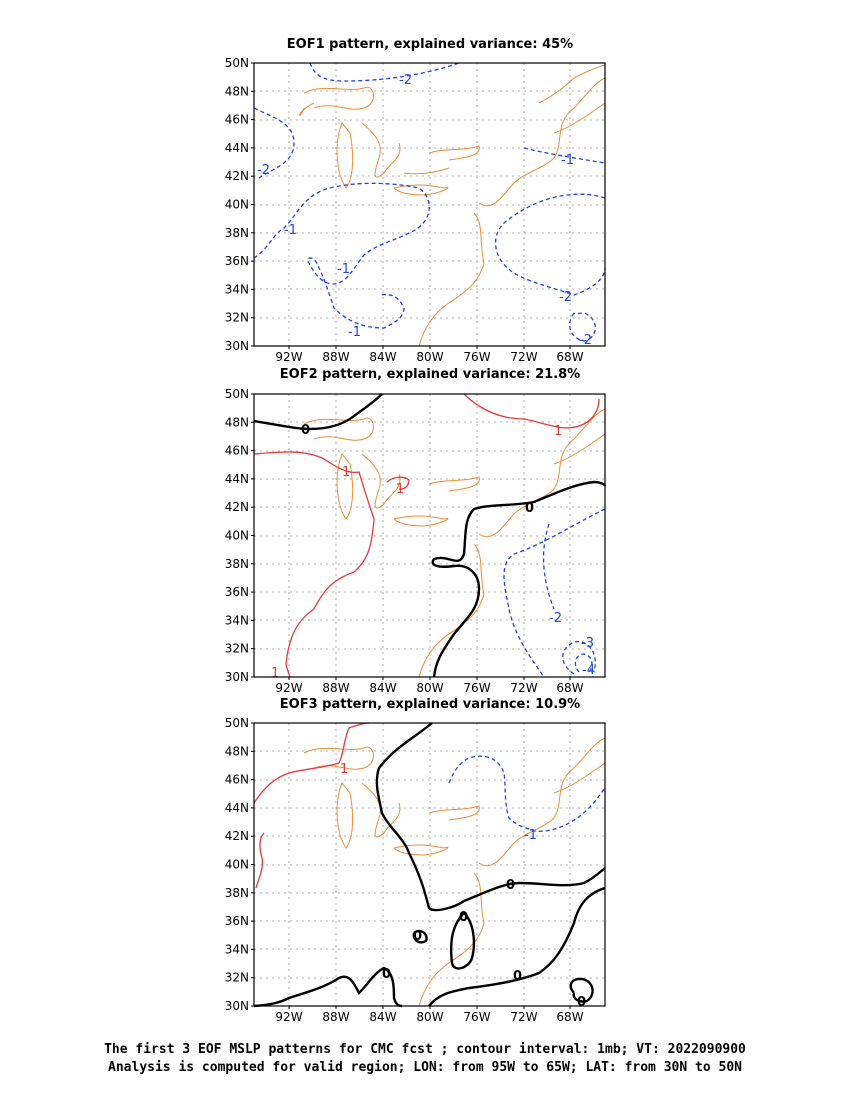  I want to click on panel1-grid, so click(429, 204).